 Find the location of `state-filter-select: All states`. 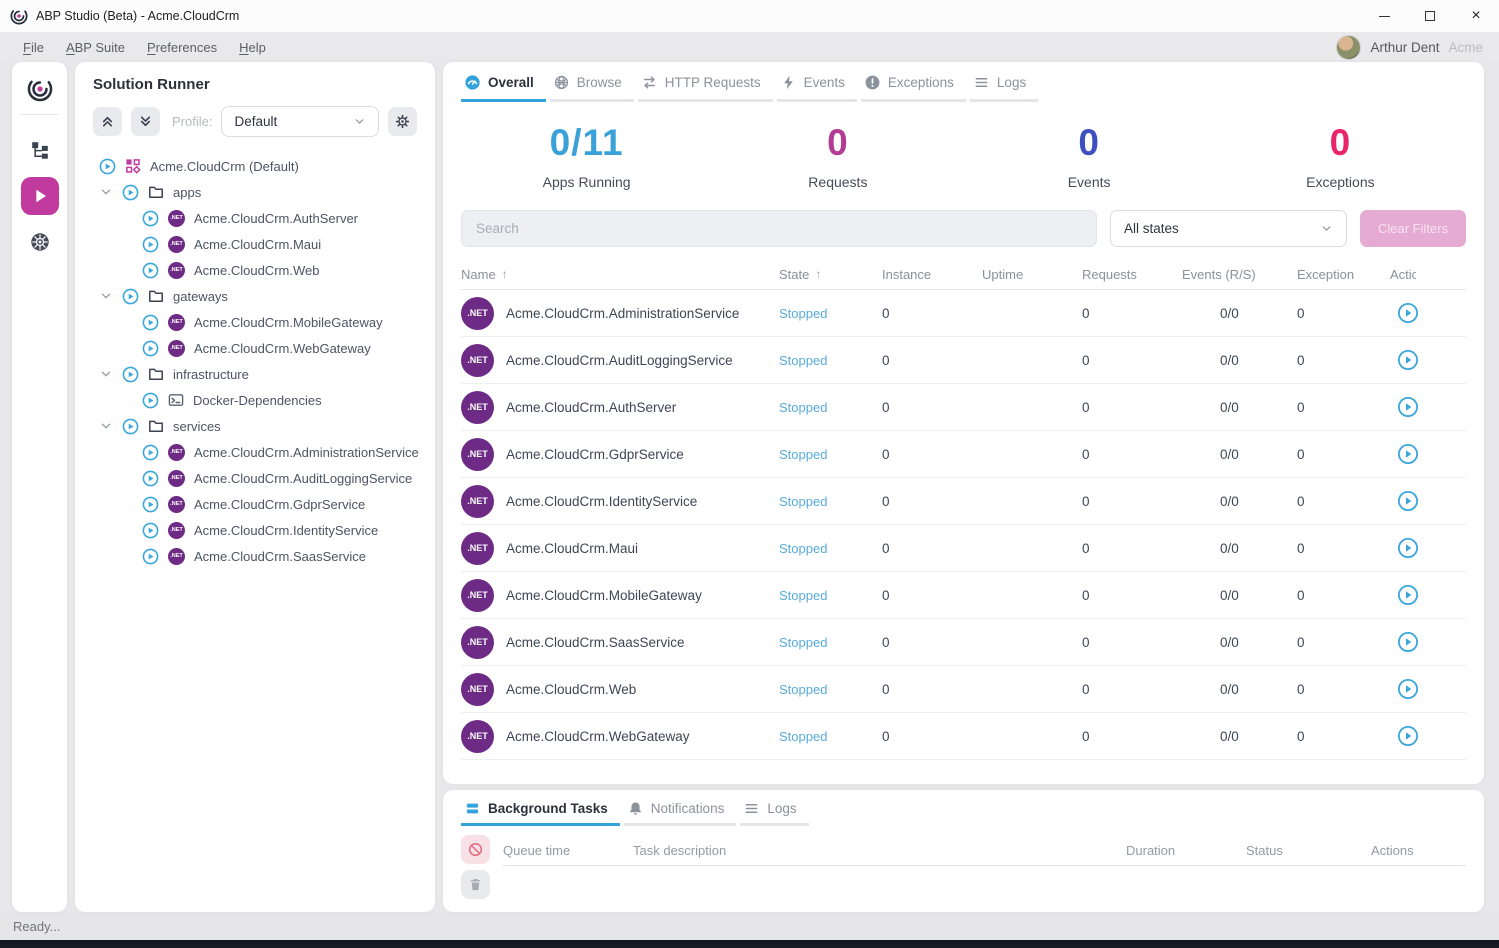

state-filter-select: All states is located at coordinates (1228, 228).